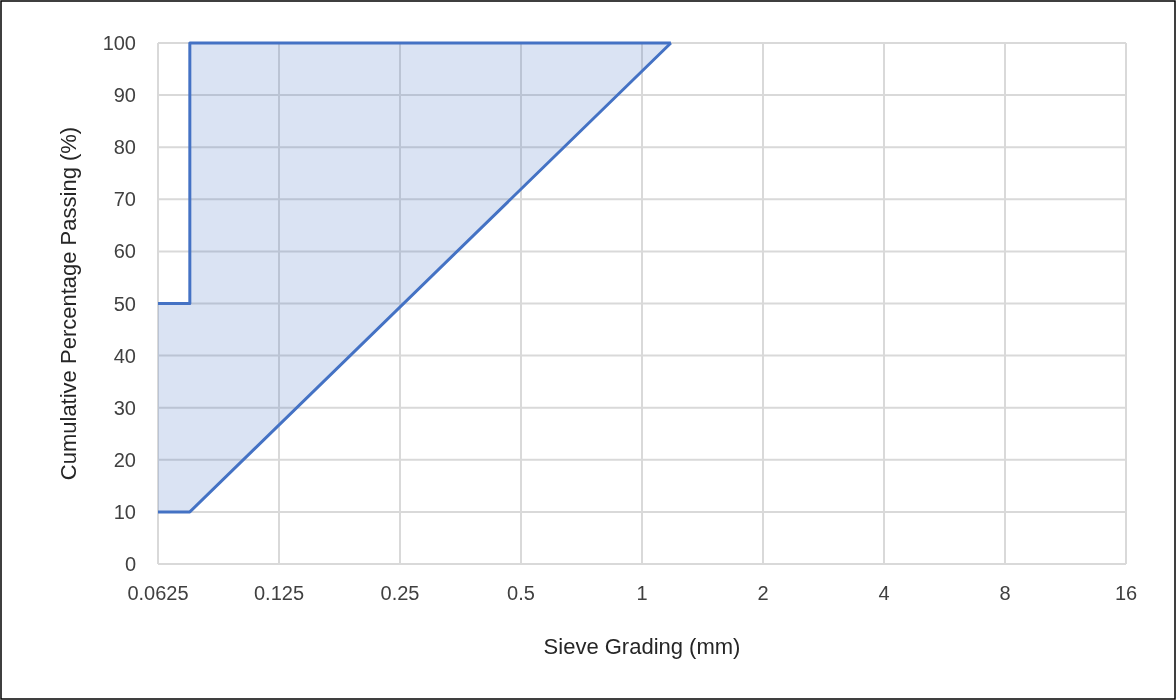 This screenshot has width=1176, height=700. Describe the element at coordinates (130, 564) in the screenshot. I see `y-tick-label: 0` at that location.